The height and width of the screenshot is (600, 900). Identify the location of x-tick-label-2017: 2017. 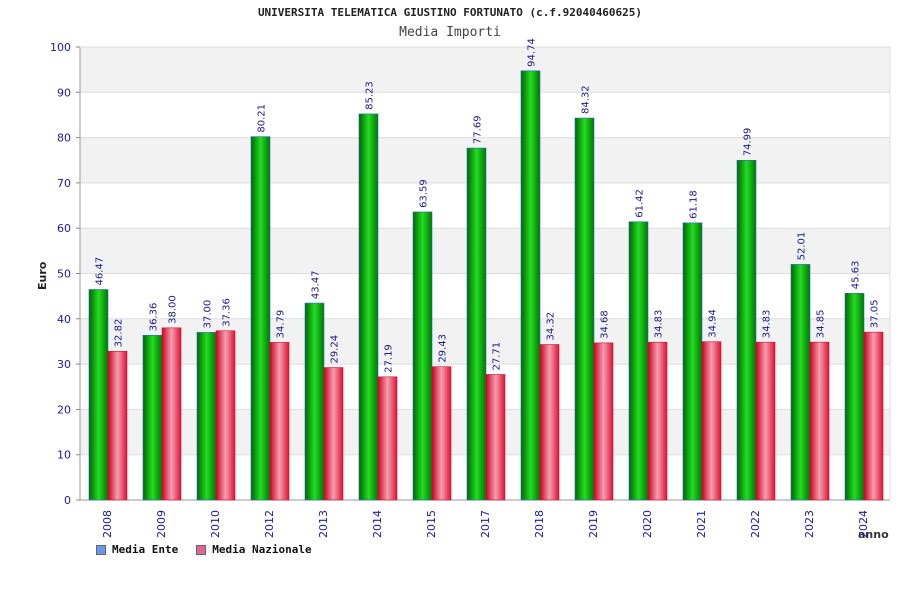
(485, 524).